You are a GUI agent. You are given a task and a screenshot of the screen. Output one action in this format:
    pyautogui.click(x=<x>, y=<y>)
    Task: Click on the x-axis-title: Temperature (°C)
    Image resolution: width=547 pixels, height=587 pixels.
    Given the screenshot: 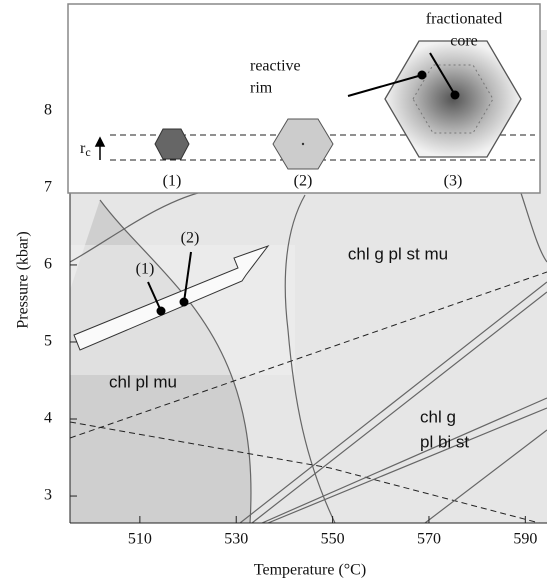 What is the action you would take?
    pyautogui.click(x=310, y=570)
    